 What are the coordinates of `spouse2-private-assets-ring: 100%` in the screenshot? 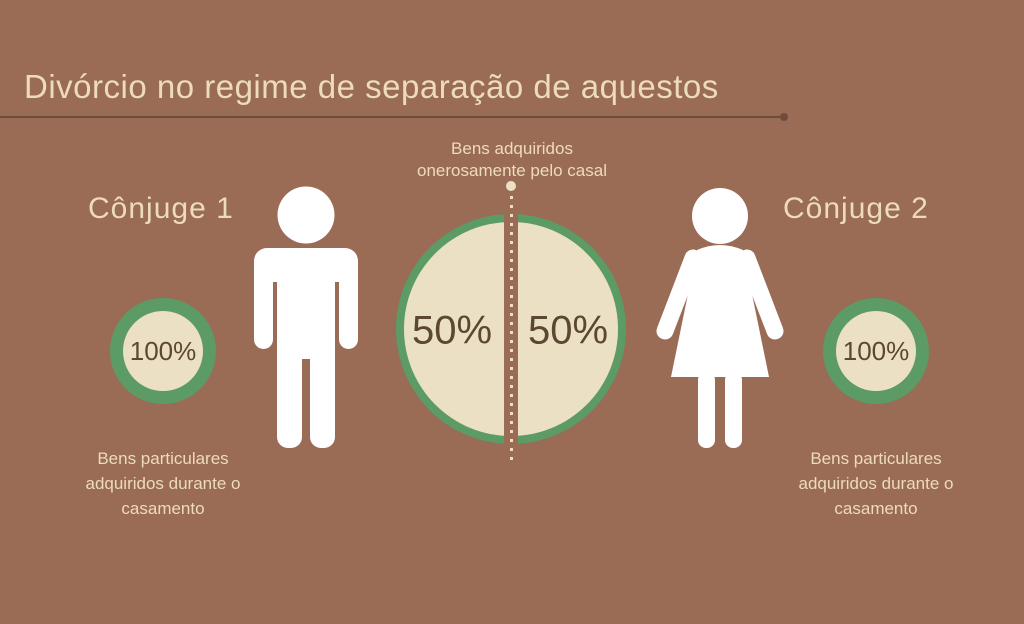 It's located at (876, 351).